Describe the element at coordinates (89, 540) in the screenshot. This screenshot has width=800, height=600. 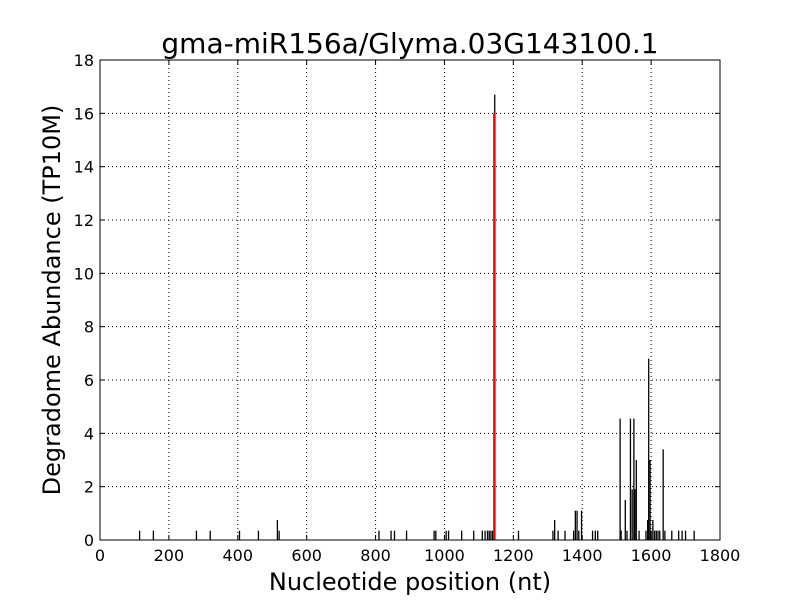
I see `y-tick-label: 0` at that location.